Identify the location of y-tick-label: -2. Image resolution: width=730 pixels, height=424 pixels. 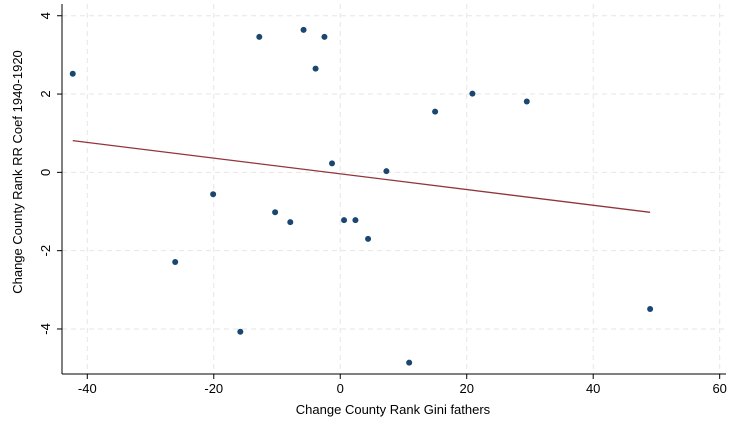
(45, 251).